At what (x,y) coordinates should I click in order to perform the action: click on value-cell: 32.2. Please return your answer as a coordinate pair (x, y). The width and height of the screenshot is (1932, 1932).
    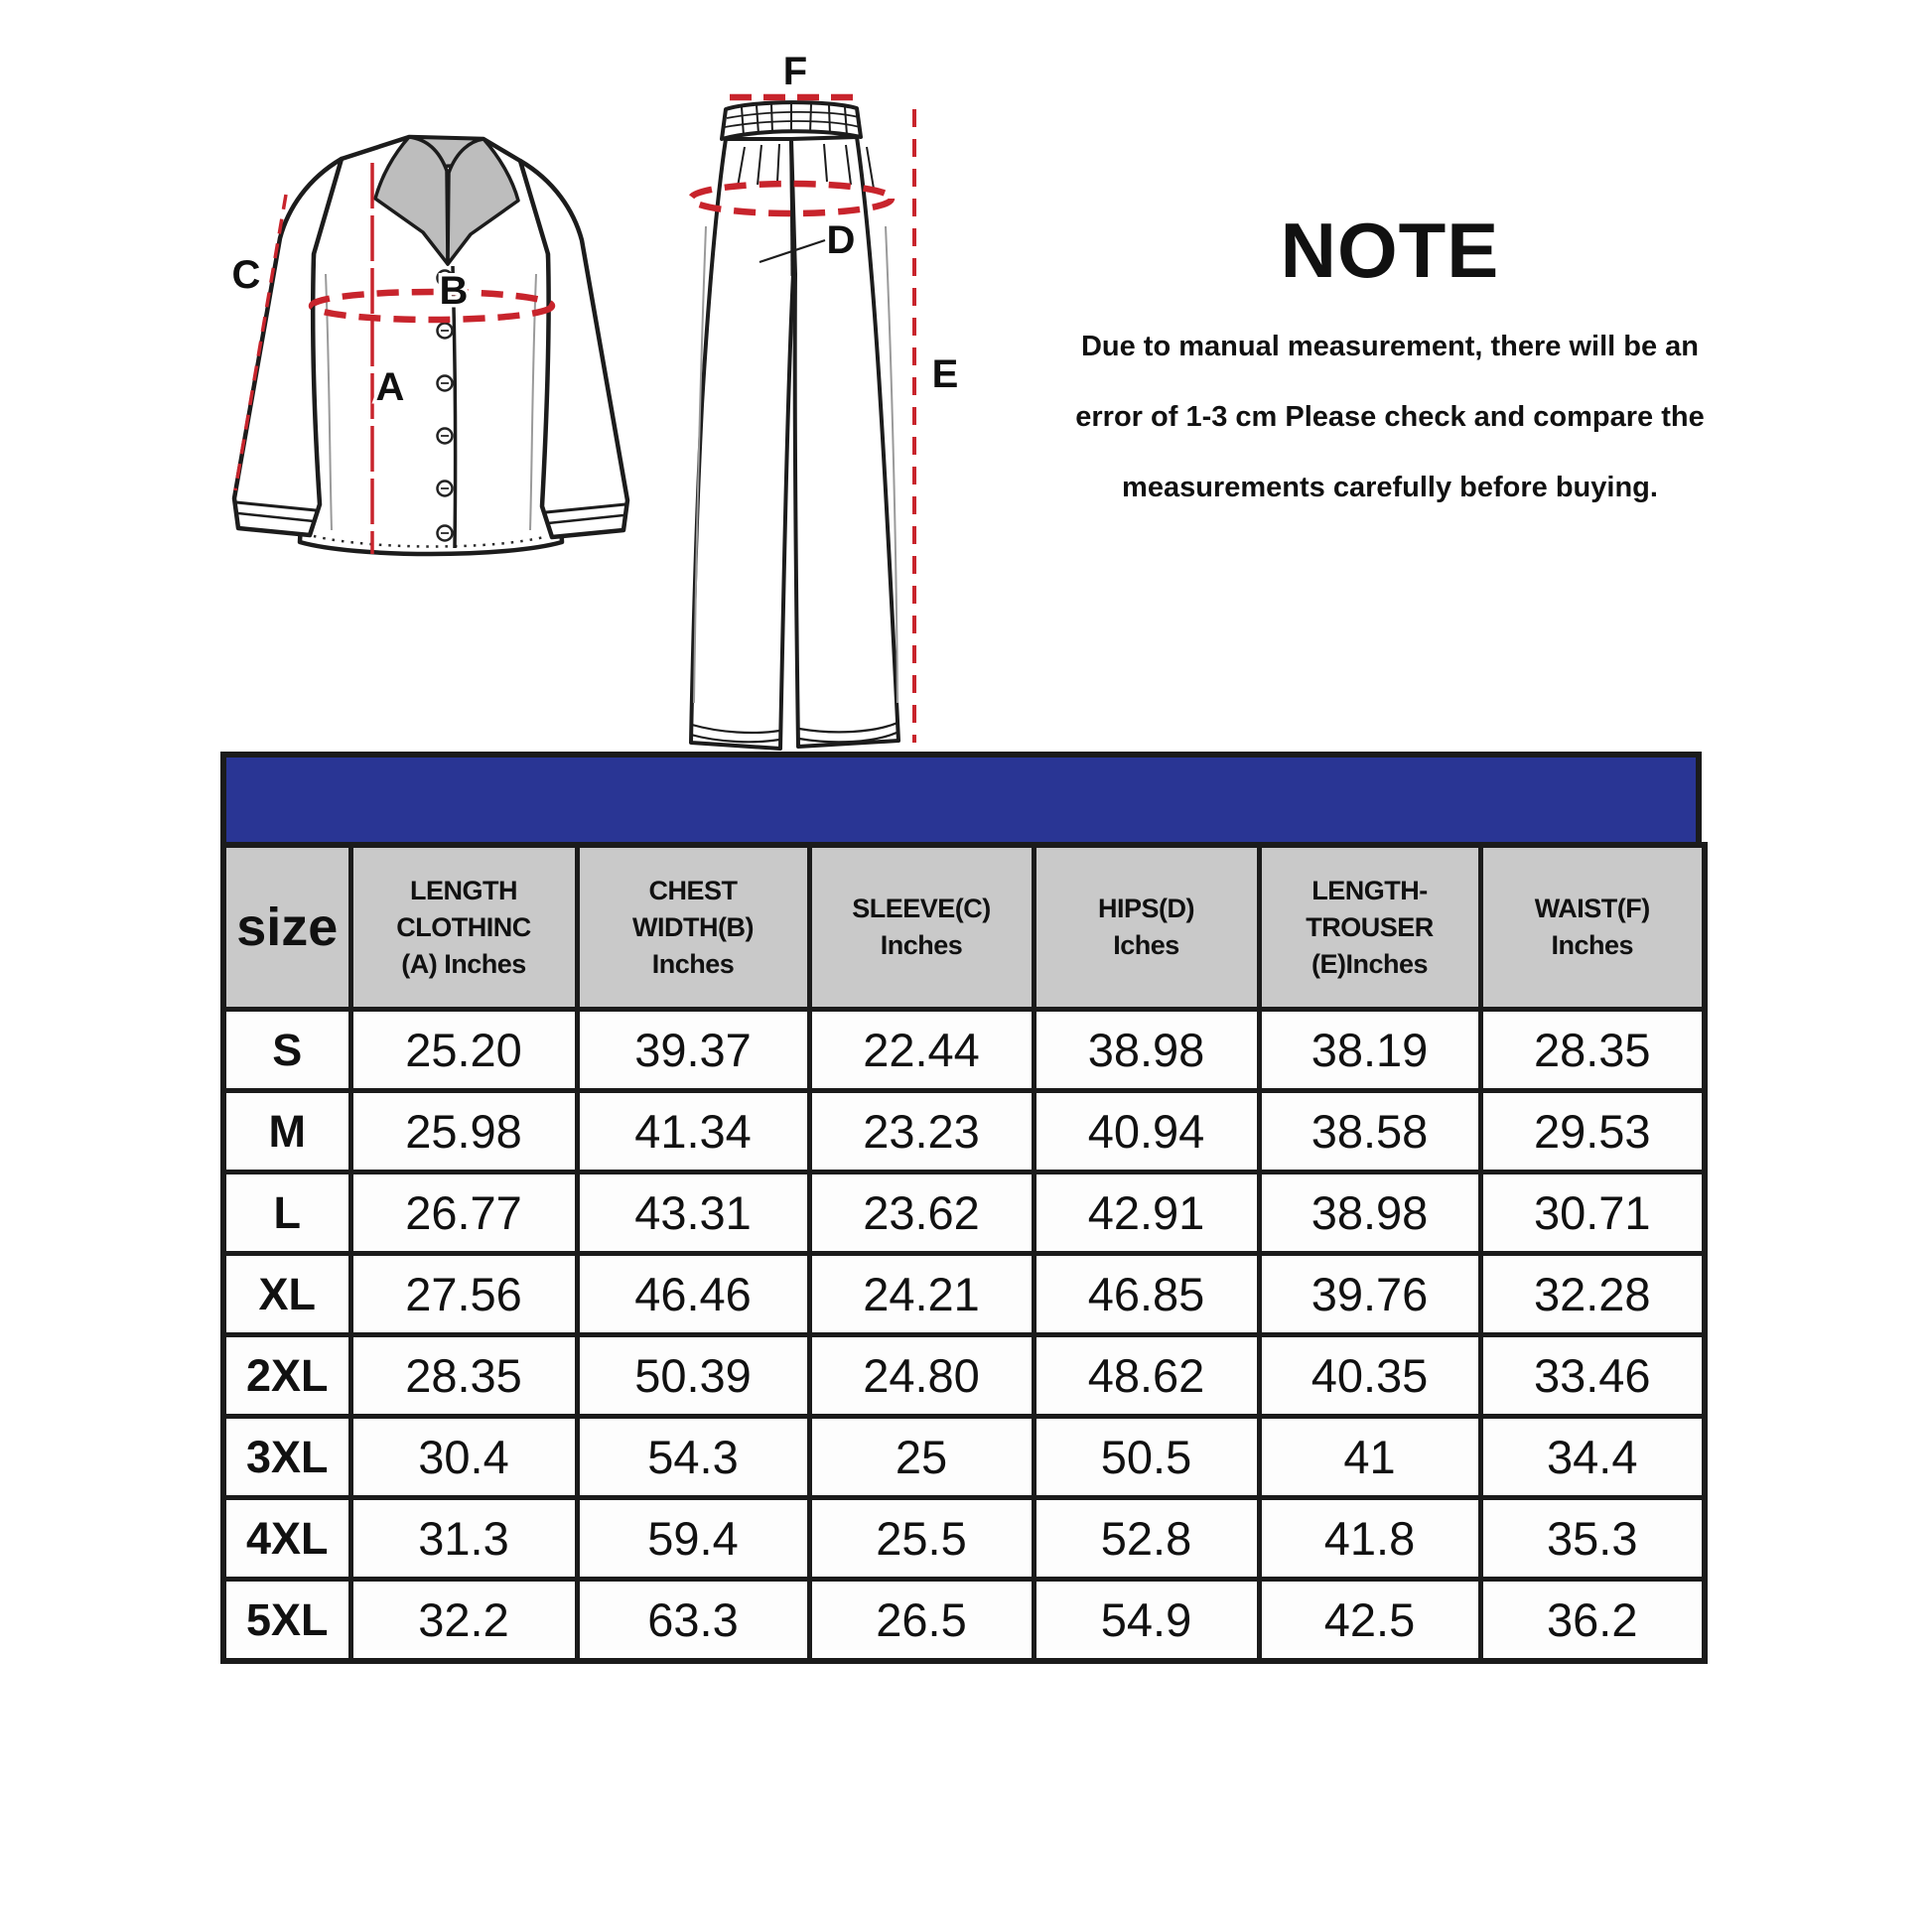
    Looking at the image, I should click on (464, 1621).